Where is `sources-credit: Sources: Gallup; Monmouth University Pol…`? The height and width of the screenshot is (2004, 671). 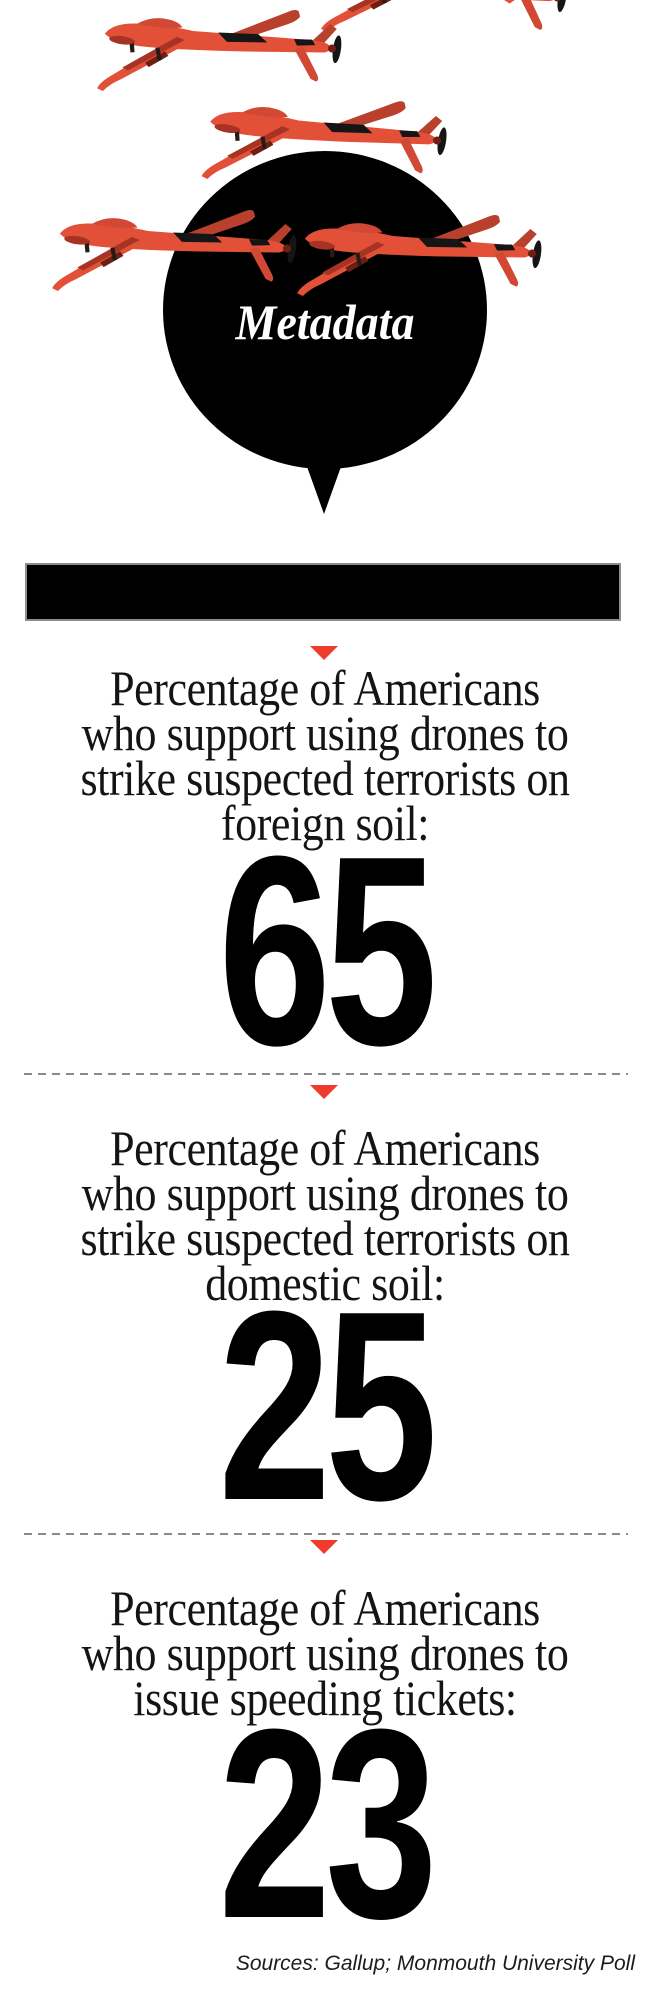 sources-credit: Sources: Gallup; Monmouth University Pol… is located at coordinates (435, 1963).